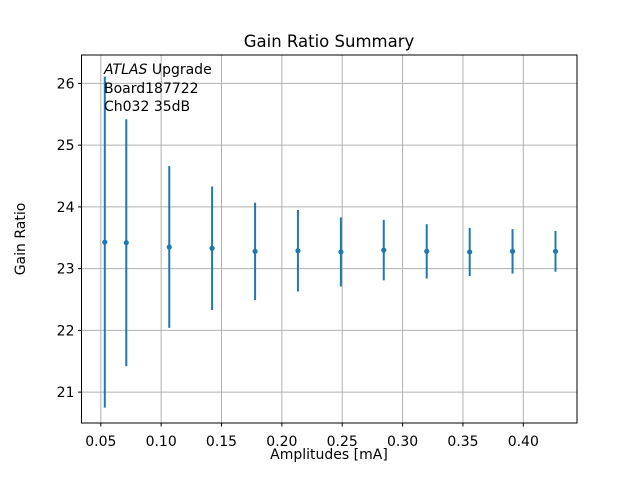  Describe the element at coordinates (21, 239) in the screenshot. I see `y-axis-label: Gain Ratio` at that location.